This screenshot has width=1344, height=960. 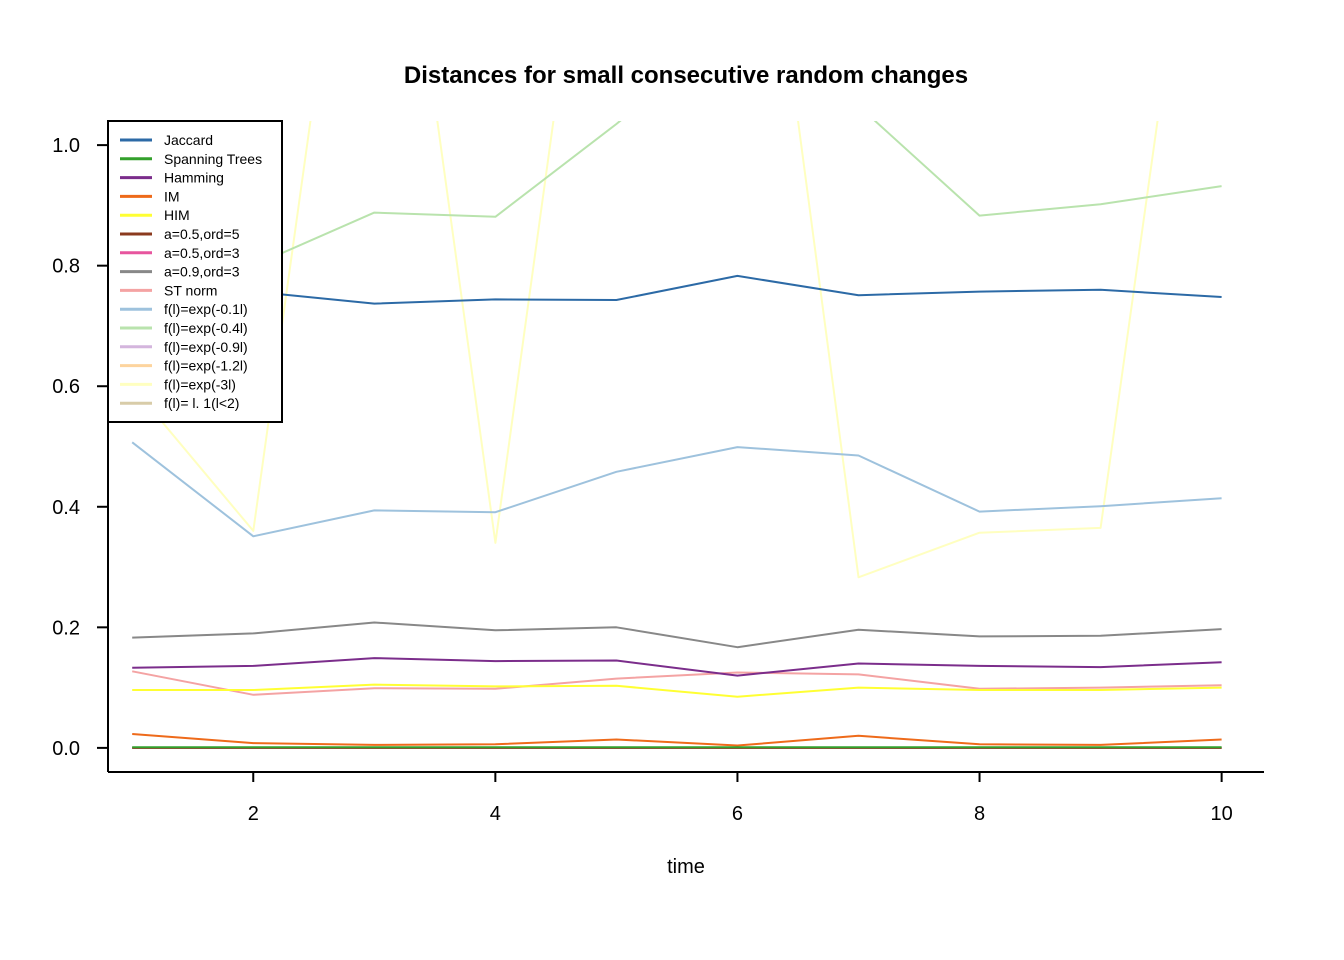 I want to click on legend-entry: f(l)=exp(-1.2l), so click(x=206, y=366).